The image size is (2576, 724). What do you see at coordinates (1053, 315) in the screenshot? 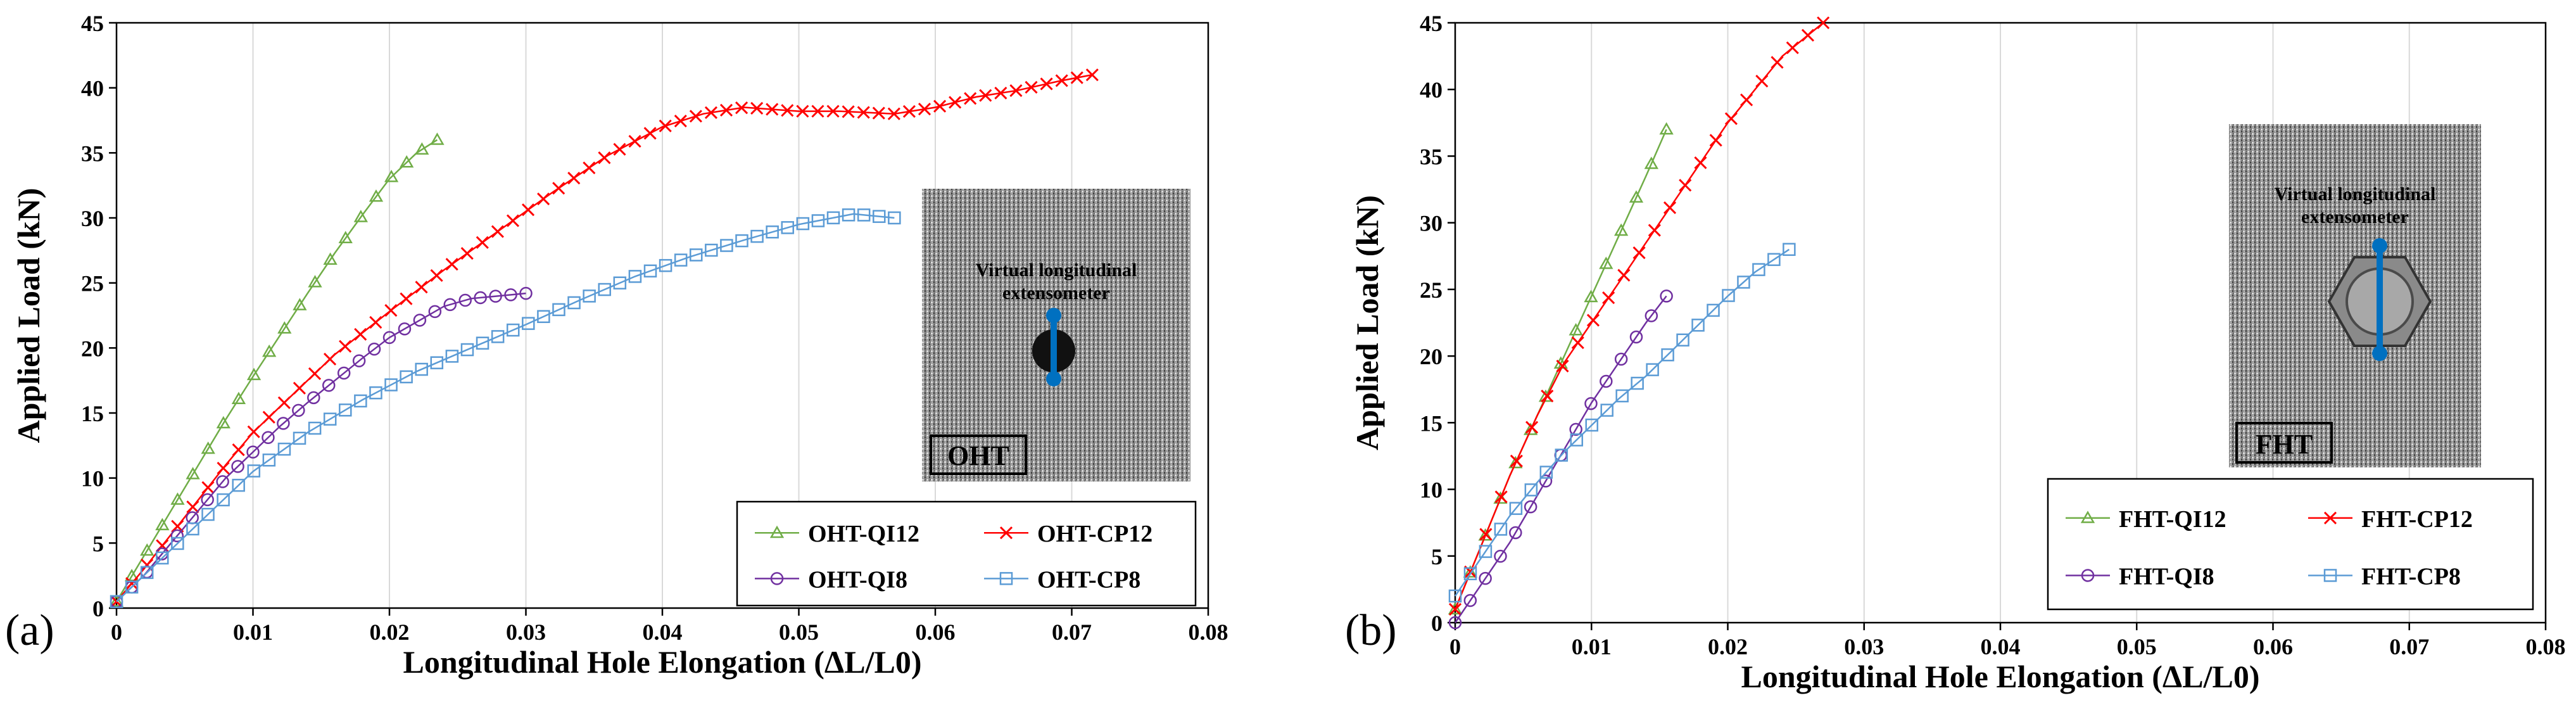
I see `extensometer-end-top` at bounding box center [1053, 315].